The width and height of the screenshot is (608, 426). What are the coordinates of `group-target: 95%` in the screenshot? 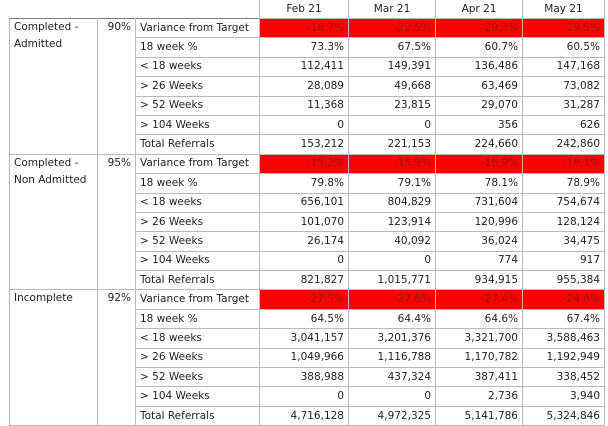 It's located at (116, 222).